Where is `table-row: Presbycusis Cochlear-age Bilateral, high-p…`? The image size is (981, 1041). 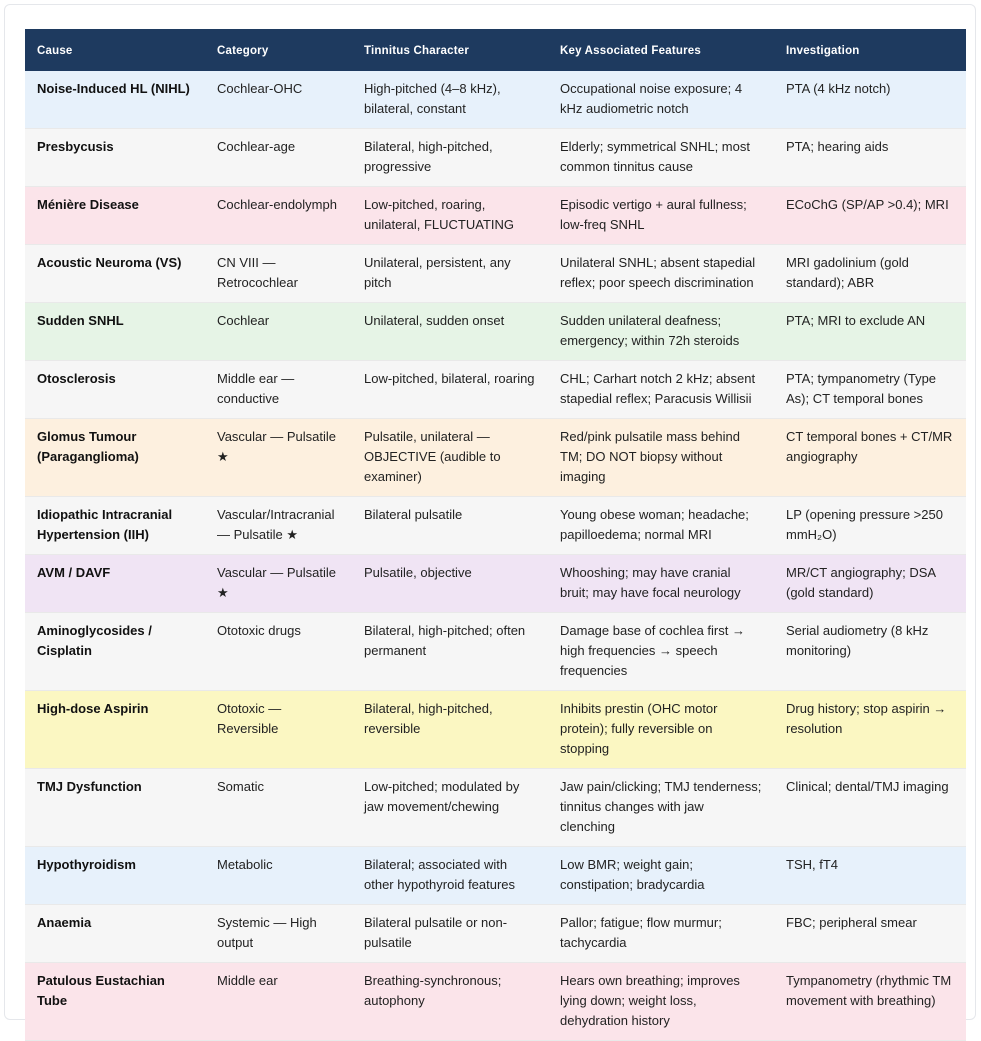 table-row: Presbycusis Cochlear-age Bilateral, high-p… is located at coordinates (495, 157).